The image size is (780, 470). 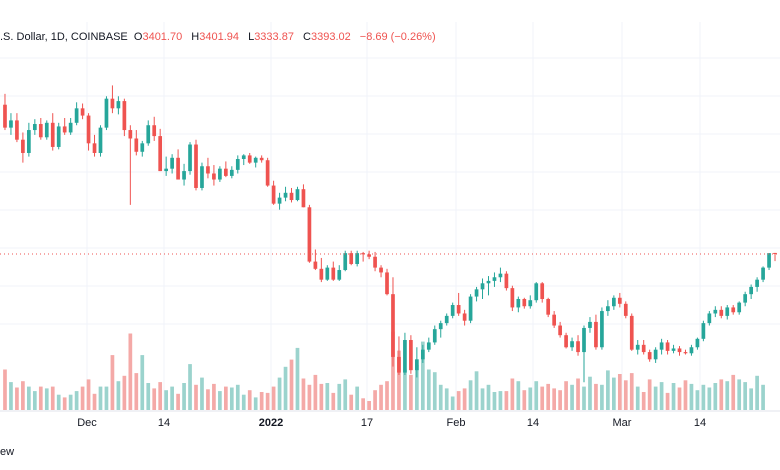 I want to click on low-label: L, so click(x=251, y=37).